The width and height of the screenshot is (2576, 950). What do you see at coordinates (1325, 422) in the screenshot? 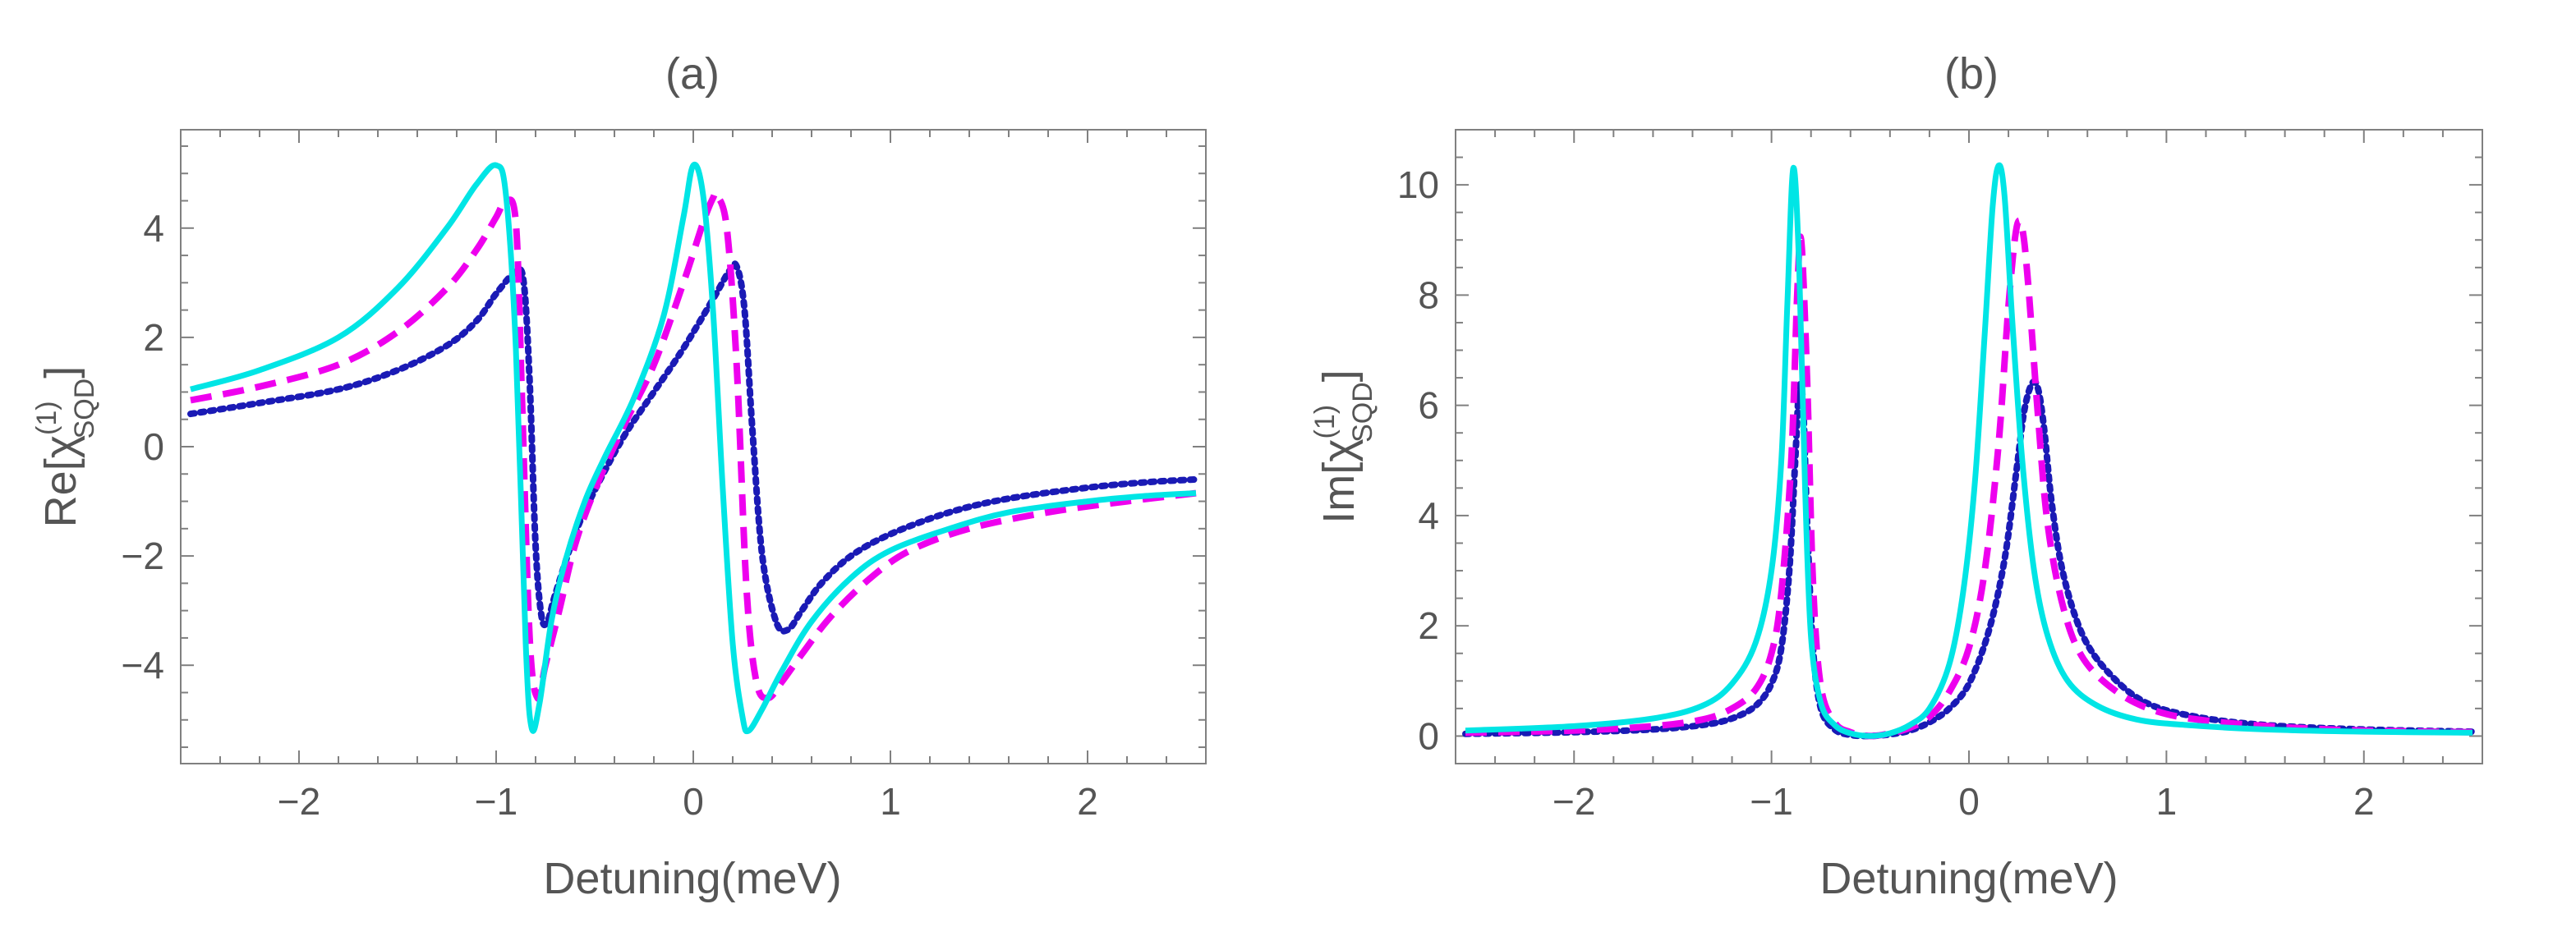
I see `panel-b-ylabel-sup: (1)` at bounding box center [1325, 422].